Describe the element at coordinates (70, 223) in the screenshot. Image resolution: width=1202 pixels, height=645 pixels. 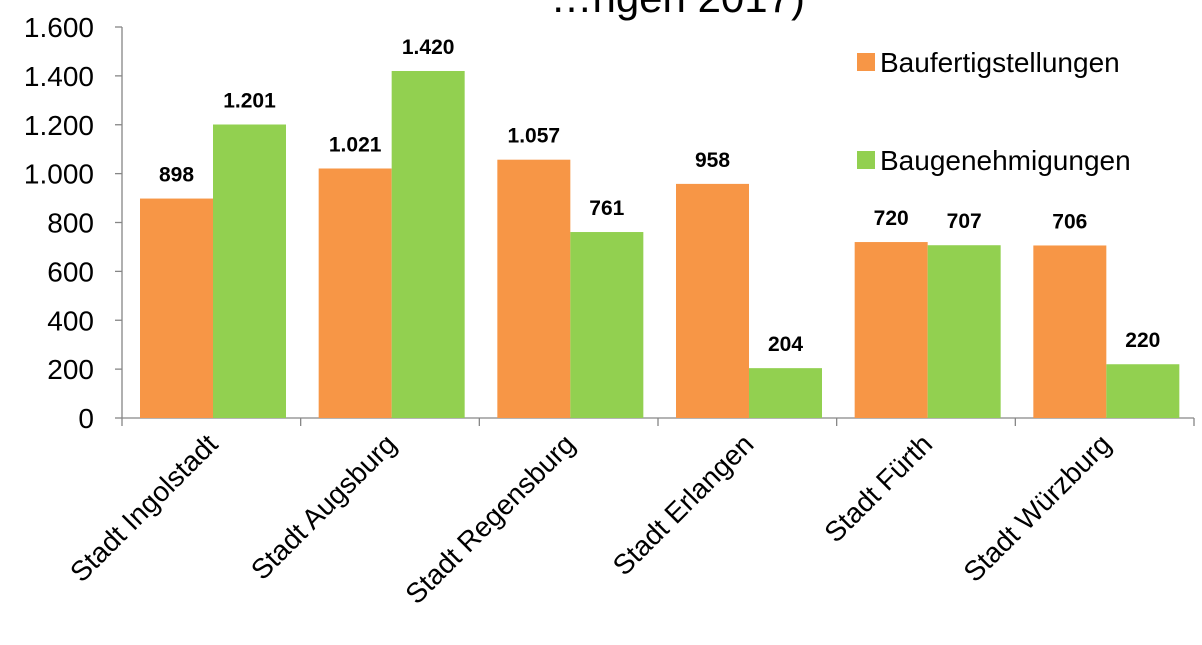
I see `y-tick-label: 800` at that location.